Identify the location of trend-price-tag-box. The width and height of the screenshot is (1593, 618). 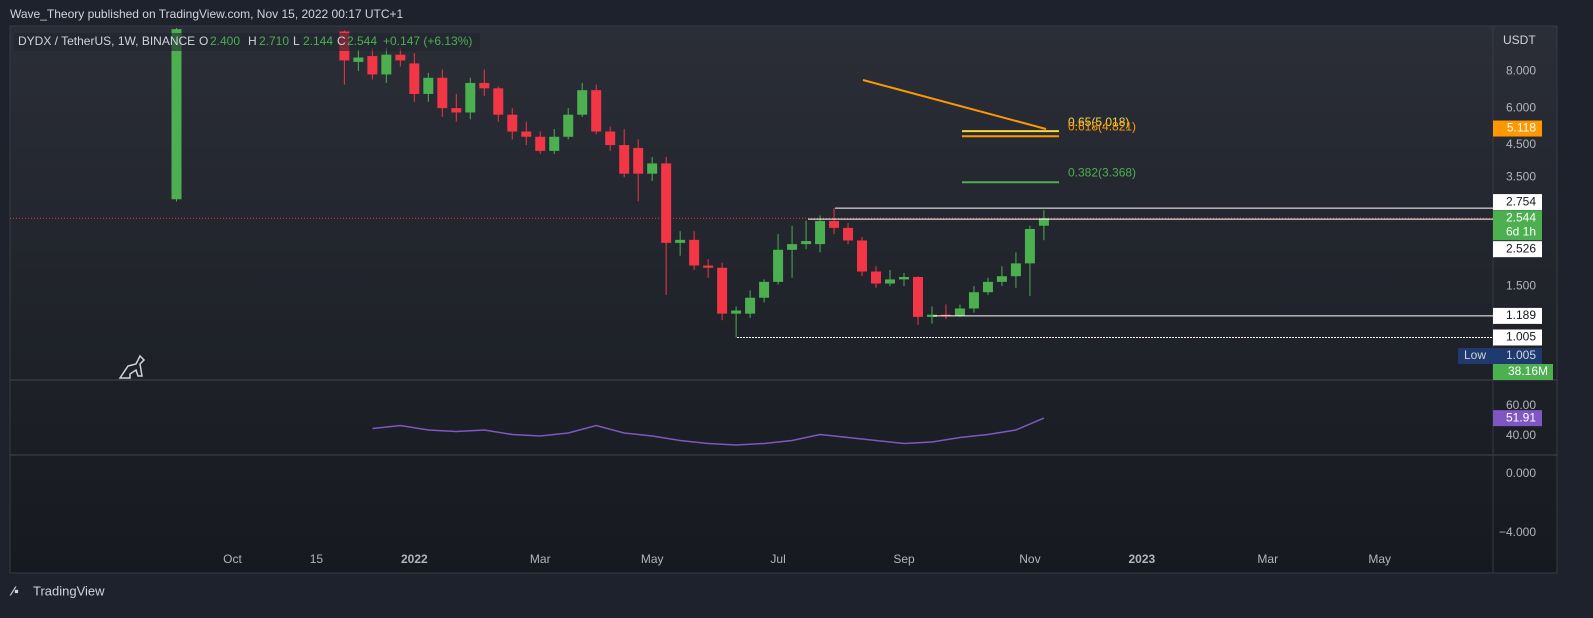
(1517, 128).